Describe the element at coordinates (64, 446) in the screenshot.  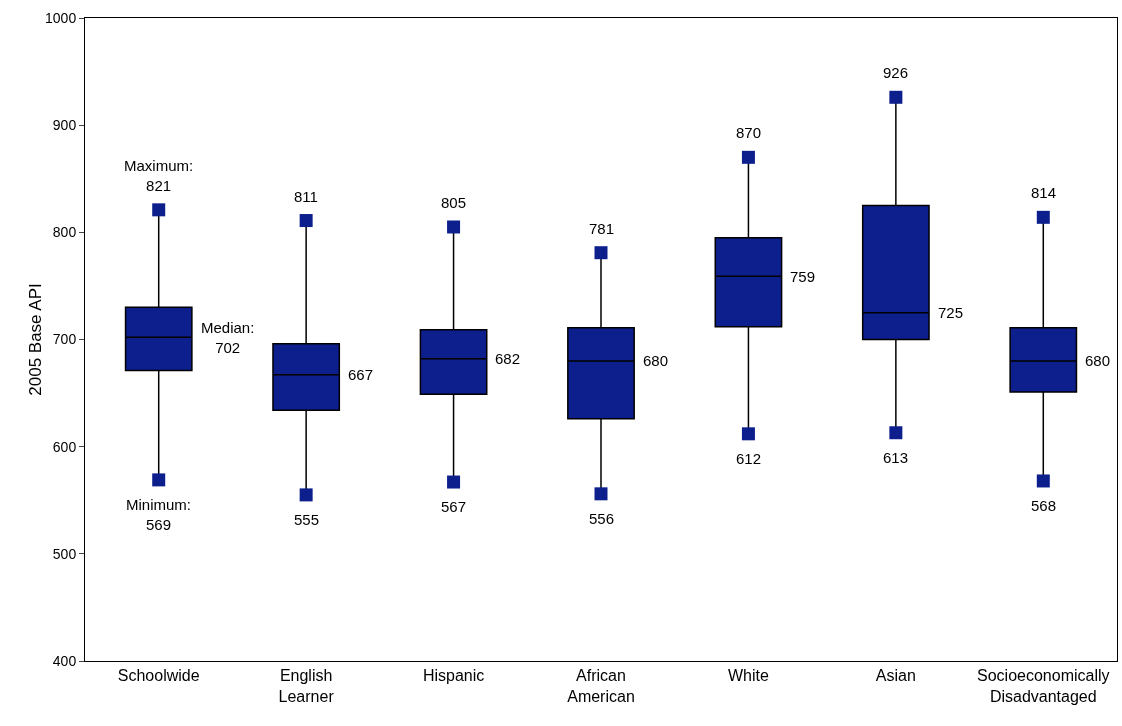
I see `y-tick-label: 600` at that location.